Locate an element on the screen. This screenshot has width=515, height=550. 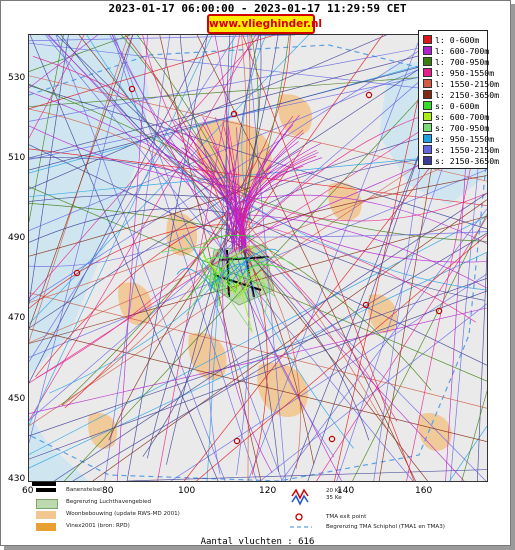
x-tick-140: 140 is located at coordinates (346, 491).